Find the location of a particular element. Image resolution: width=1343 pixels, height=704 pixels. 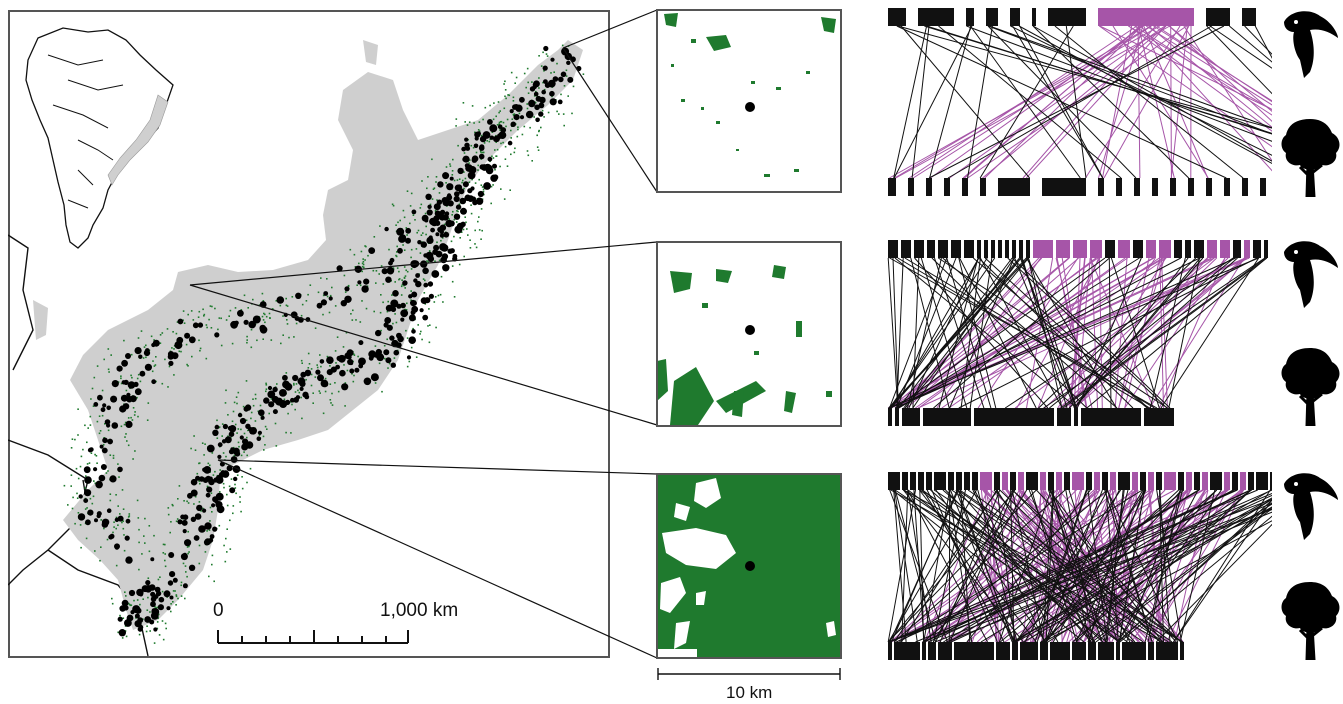

inset-map-high-forest is located at coordinates (749, 566).